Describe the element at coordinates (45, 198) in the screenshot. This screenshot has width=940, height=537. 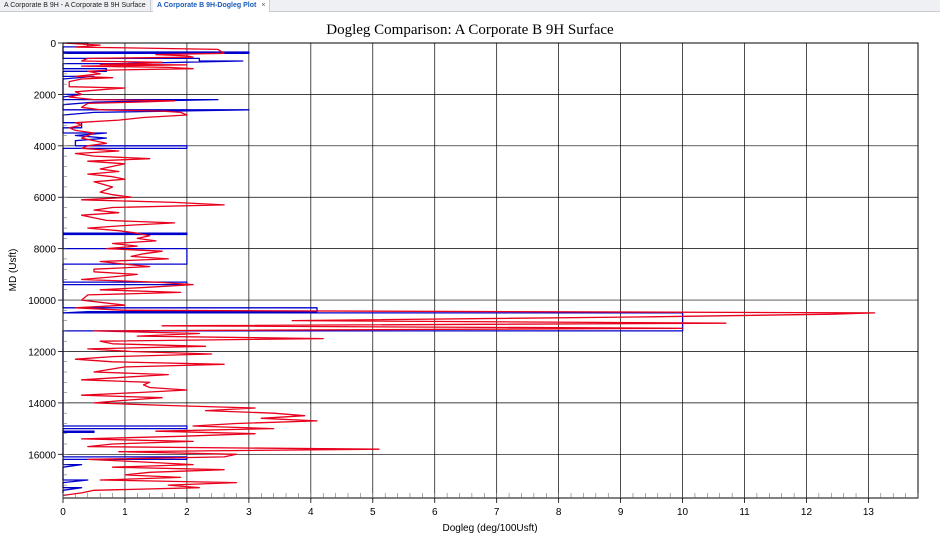
I see `y-tick-label: 6000` at that location.